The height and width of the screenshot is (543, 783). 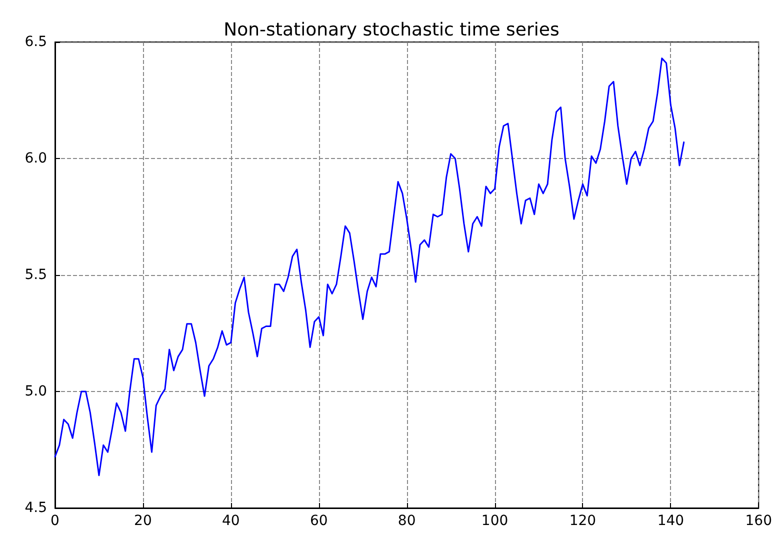 I want to click on x-tick-label: 60, so click(x=319, y=521).